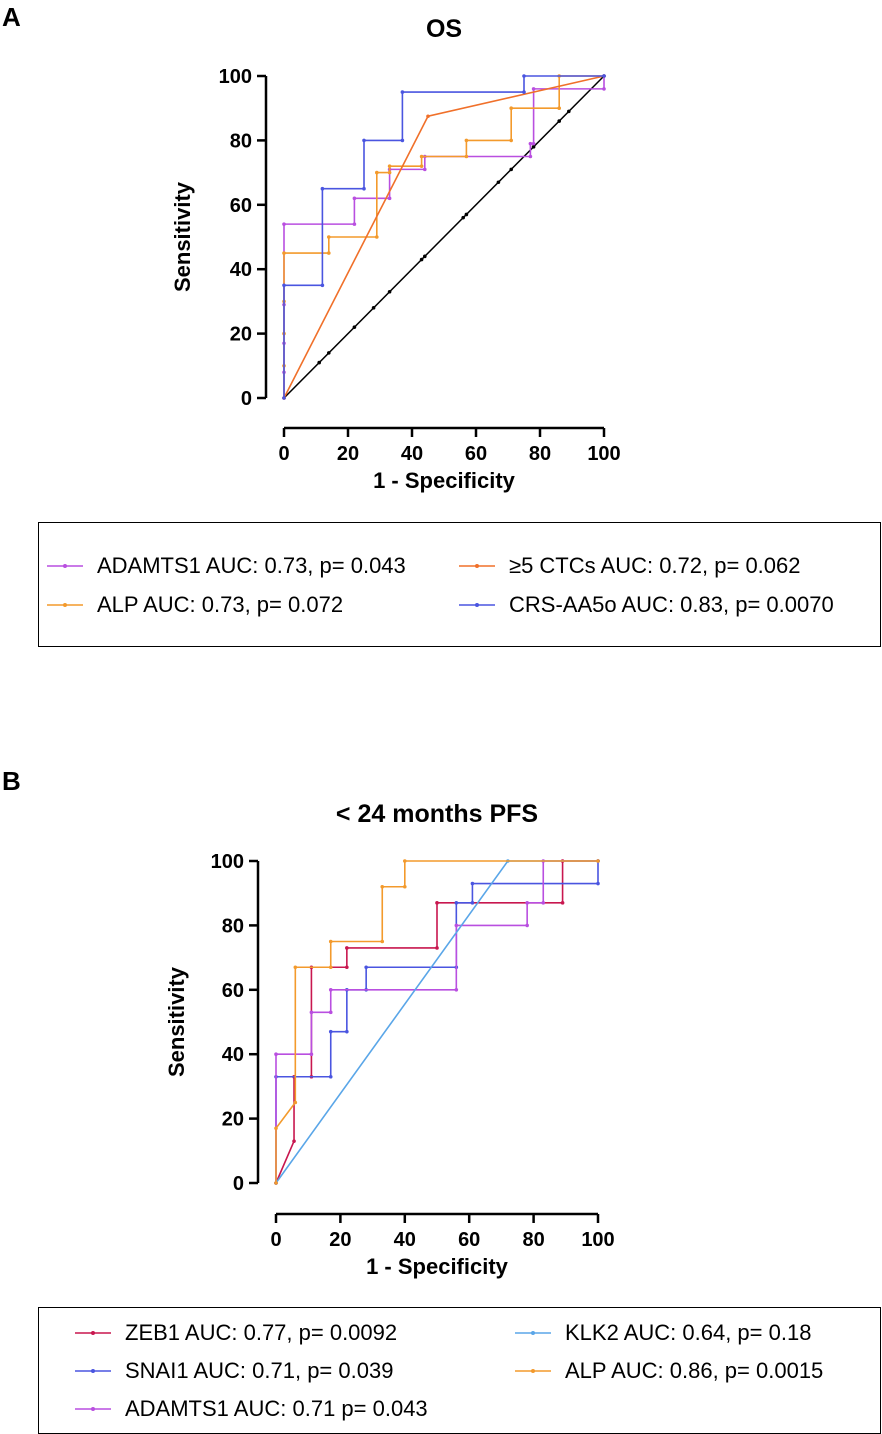 This screenshot has width=882, height=1434. What do you see at coordinates (412, 454) in the screenshot?
I see `x-tick-label: 40` at bounding box center [412, 454].